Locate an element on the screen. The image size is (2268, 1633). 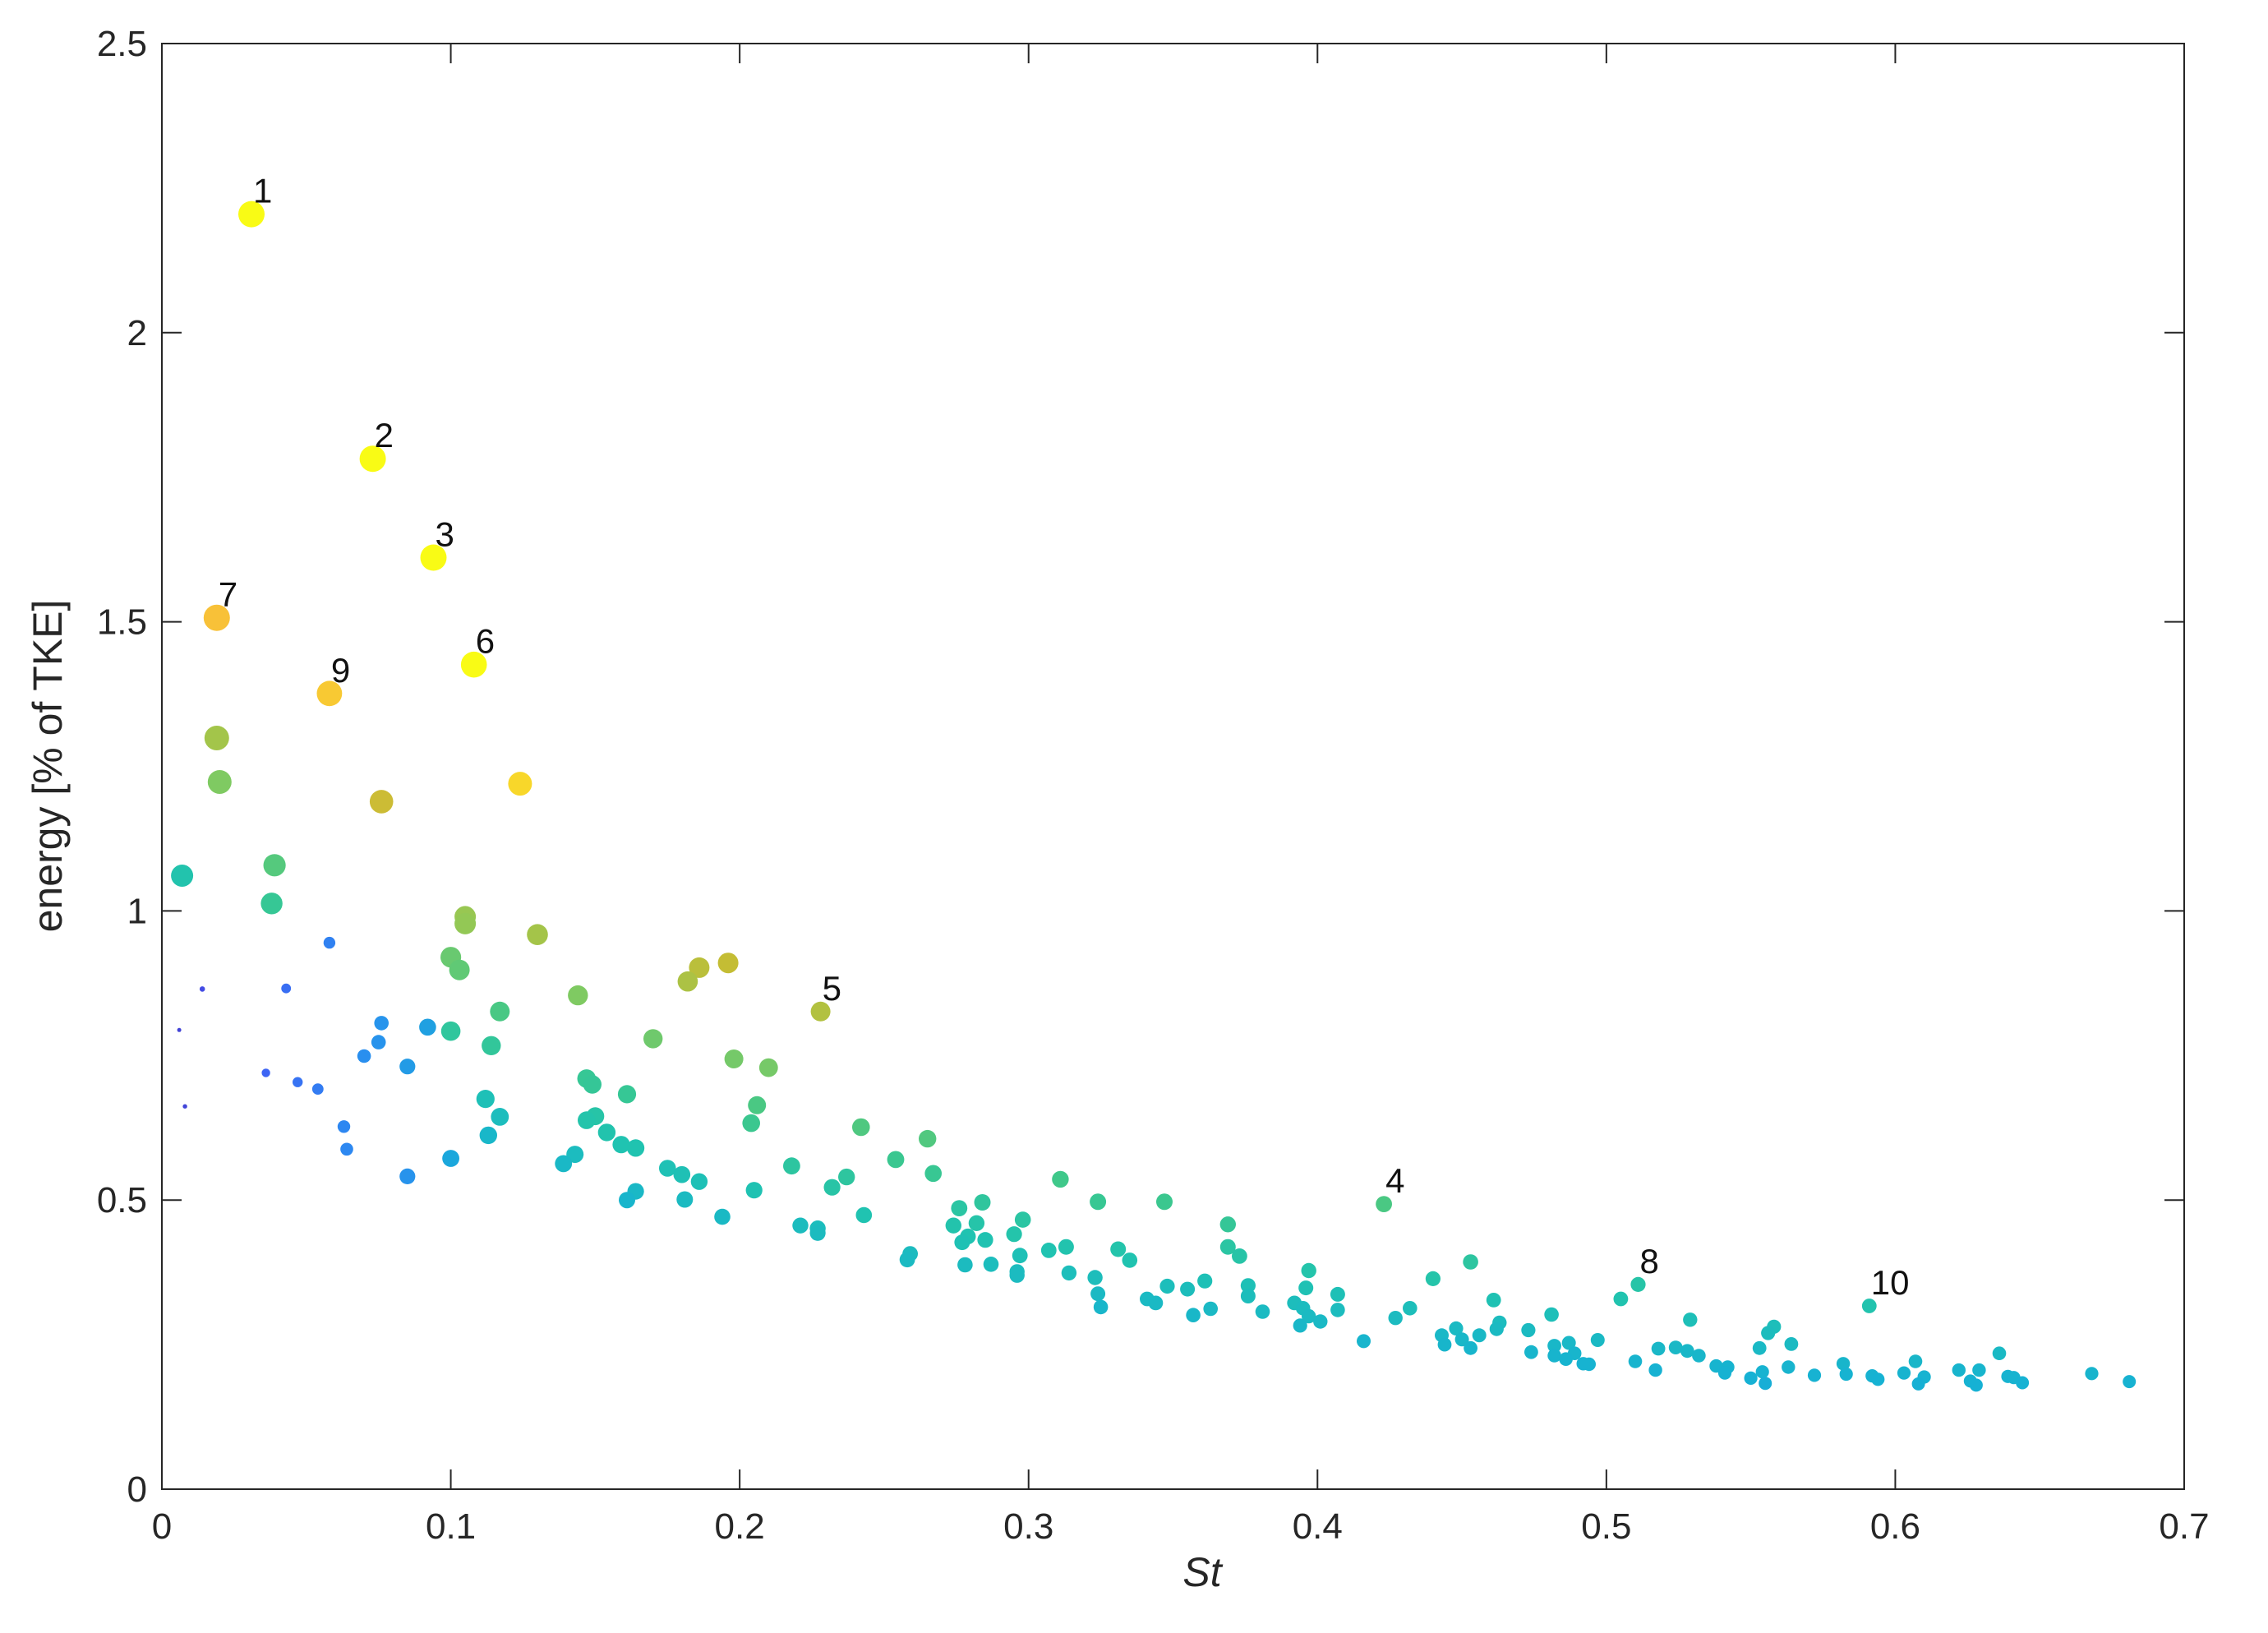
x-tick-label: 0.6 is located at coordinates (1895, 1526).